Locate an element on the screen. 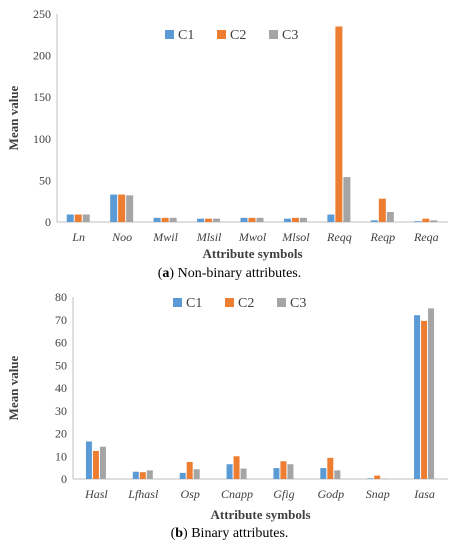  caption-a-text: Non-binary attributes. is located at coordinates (238, 273).